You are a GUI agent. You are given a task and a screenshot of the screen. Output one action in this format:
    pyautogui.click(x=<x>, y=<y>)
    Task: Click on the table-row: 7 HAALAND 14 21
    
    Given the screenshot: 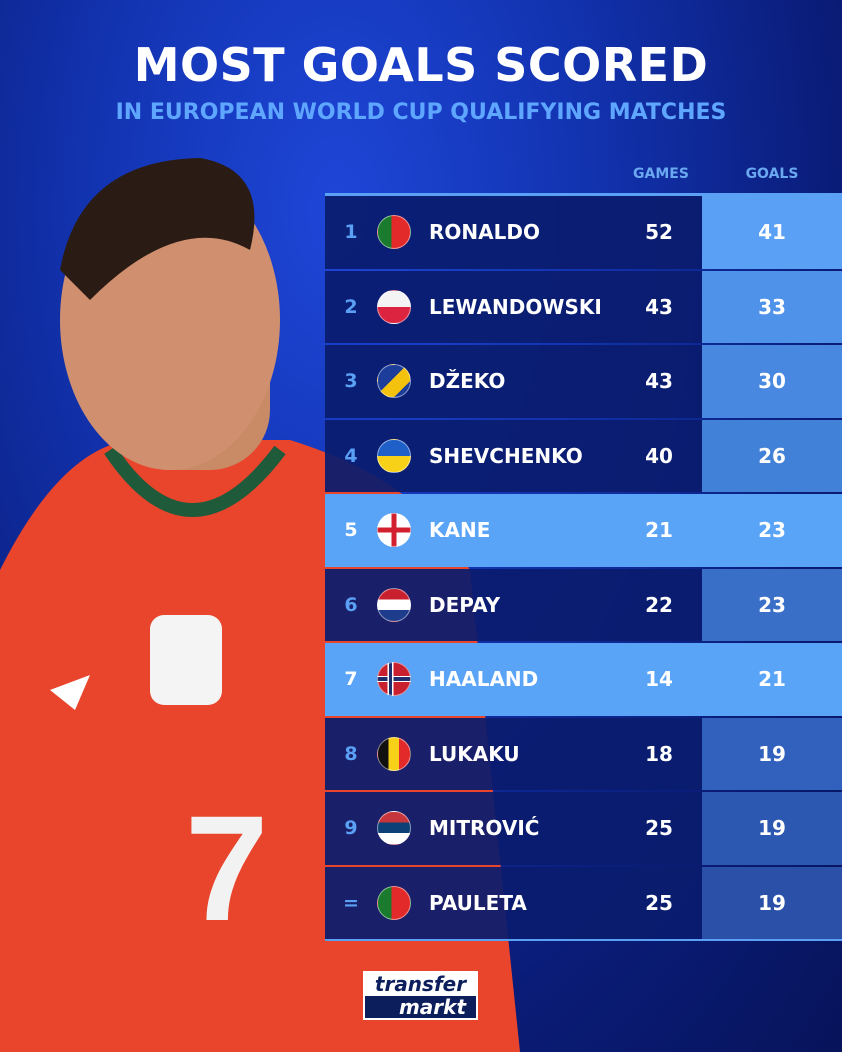 What is the action you would take?
    pyautogui.click(x=583, y=679)
    